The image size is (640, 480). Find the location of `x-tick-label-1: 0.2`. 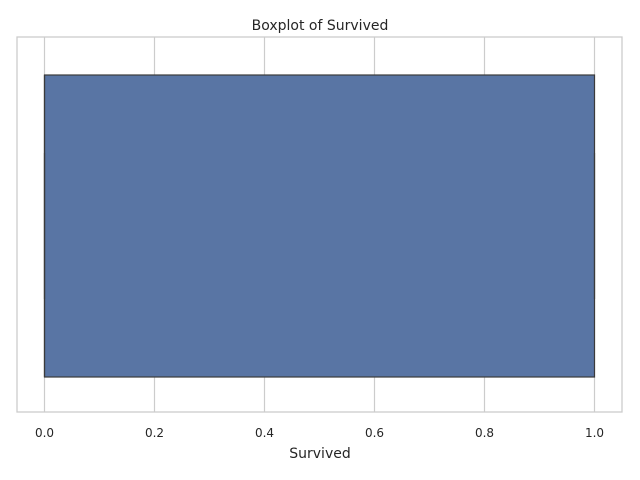

x-tick-label-1: 0.2 is located at coordinates (154, 433).